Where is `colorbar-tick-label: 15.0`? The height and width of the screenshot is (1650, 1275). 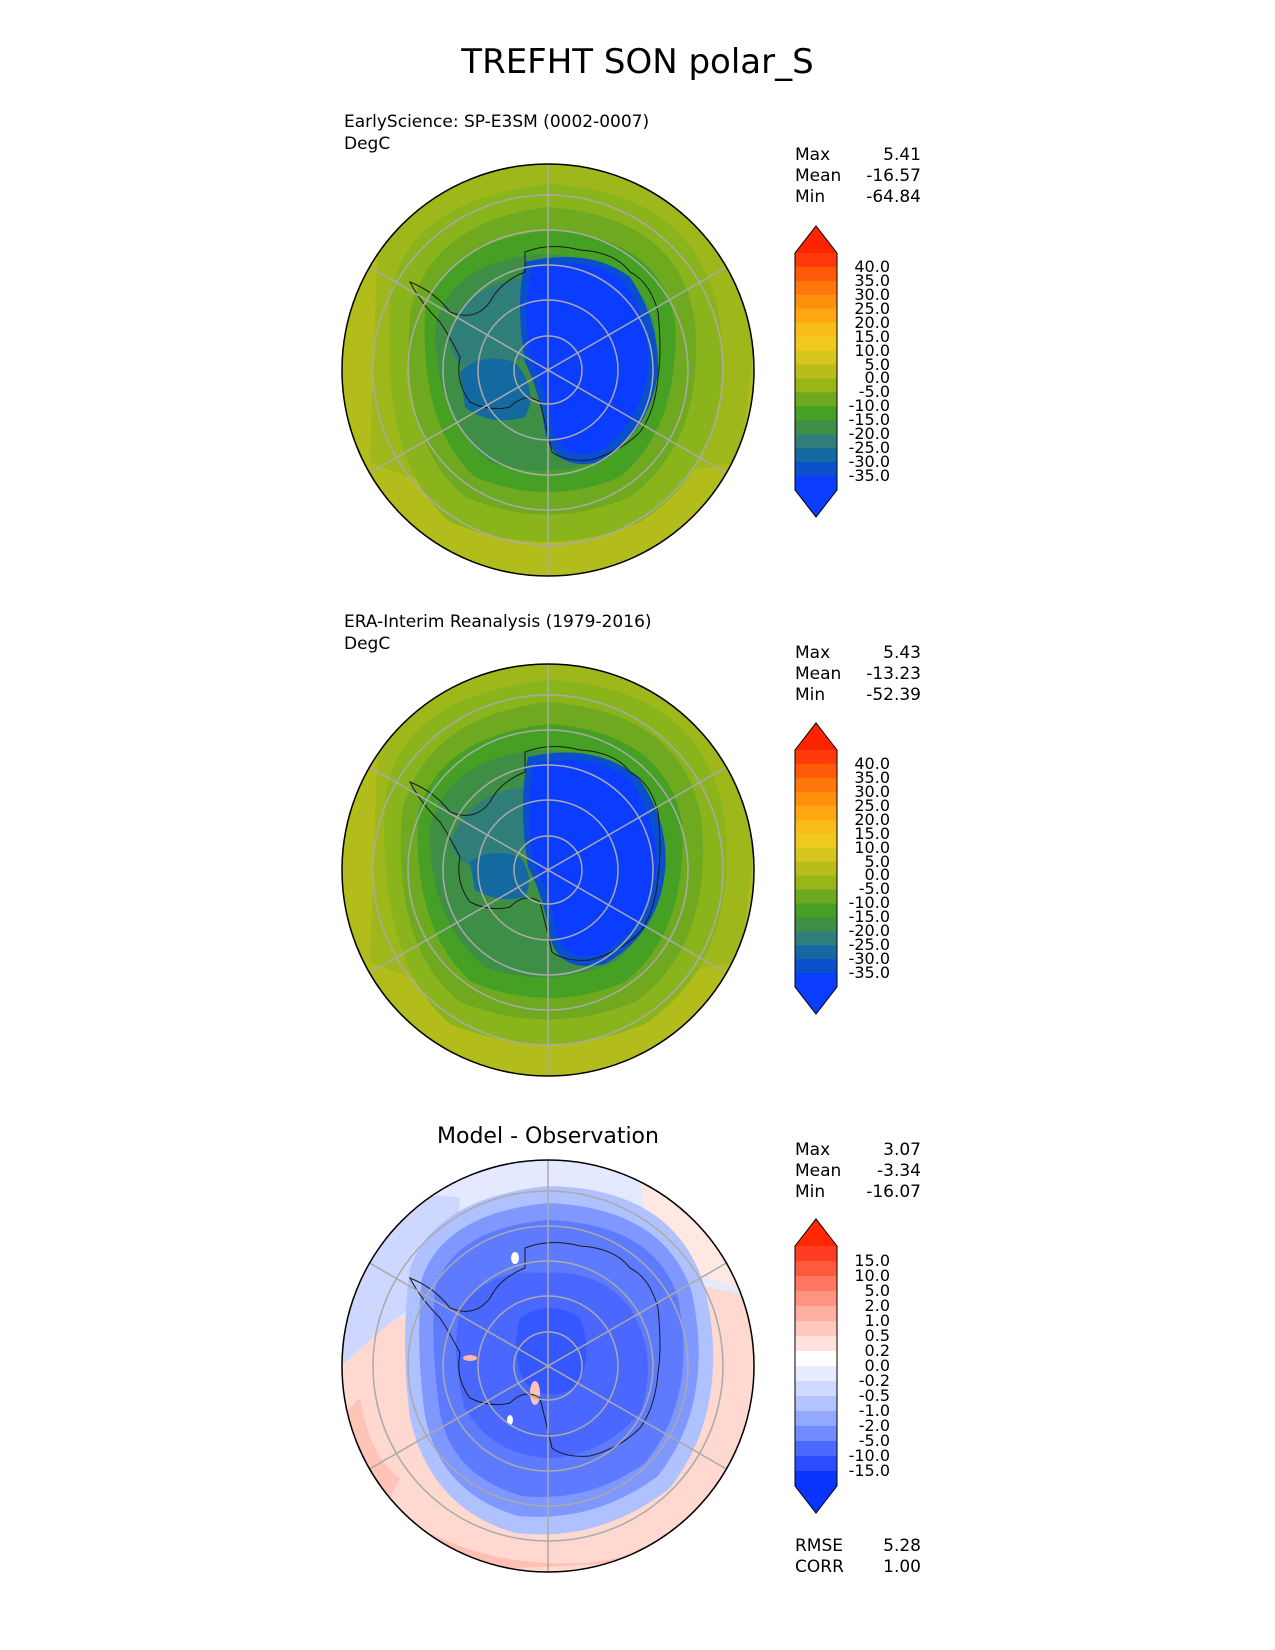 colorbar-tick-label: 15.0 is located at coordinates (872, 1260).